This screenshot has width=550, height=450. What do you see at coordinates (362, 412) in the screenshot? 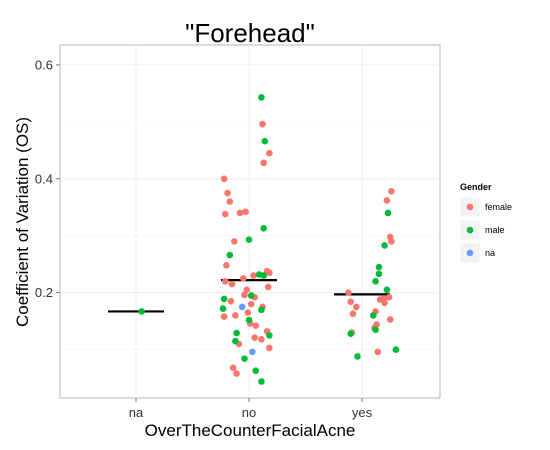
I see `x-tick-label: yes` at bounding box center [362, 412].